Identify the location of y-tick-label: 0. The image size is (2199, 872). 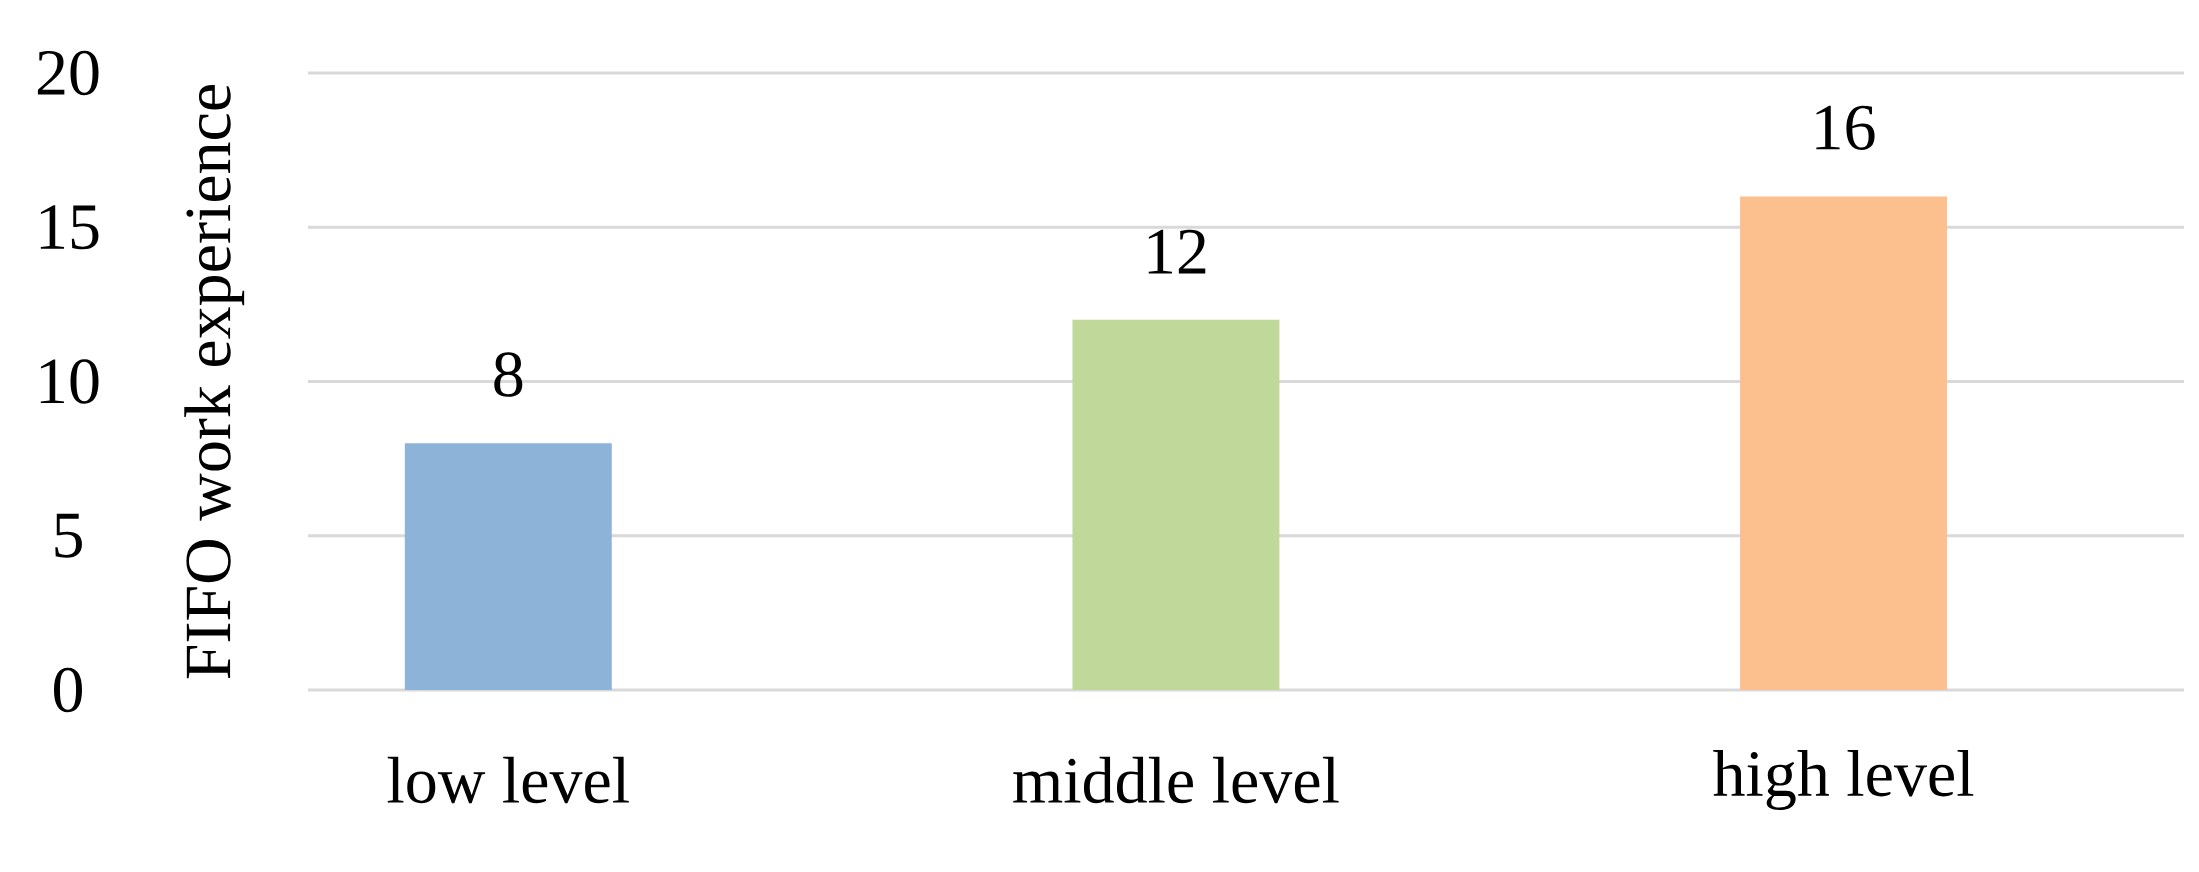
(68, 690).